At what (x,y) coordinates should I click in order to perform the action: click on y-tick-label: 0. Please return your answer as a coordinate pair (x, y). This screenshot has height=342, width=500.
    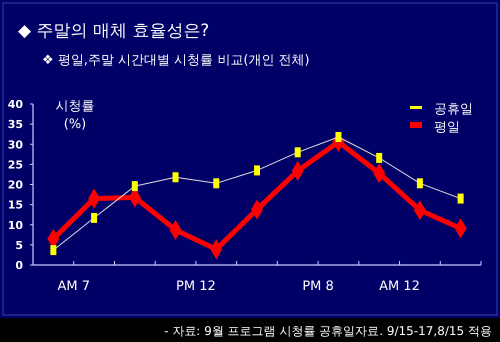
    Looking at the image, I should click on (19, 265).